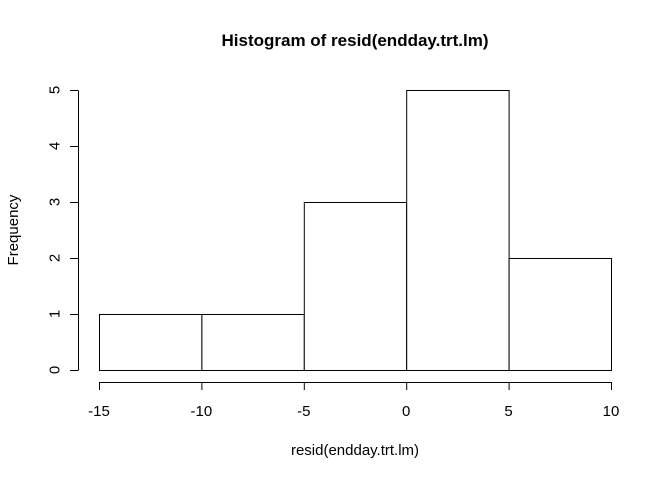 This screenshot has width=672, height=480. What do you see at coordinates (303, 411) in the screenshot?
I see `x-tick-label: -5` at bounding box center [303, 411].